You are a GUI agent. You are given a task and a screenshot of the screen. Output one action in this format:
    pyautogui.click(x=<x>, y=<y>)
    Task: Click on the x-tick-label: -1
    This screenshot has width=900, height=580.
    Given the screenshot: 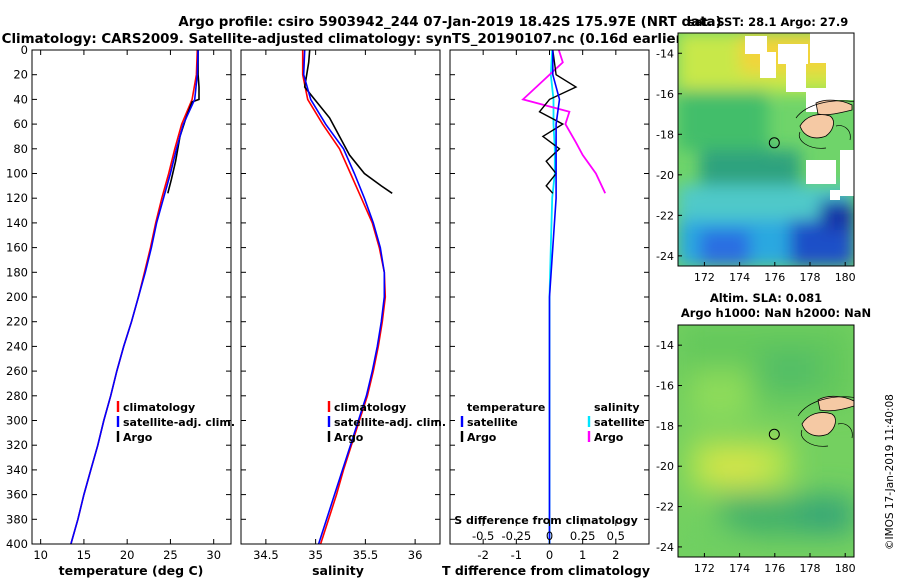 What is the action you would take?
    pyautogui.click(x=516, y=555)
    